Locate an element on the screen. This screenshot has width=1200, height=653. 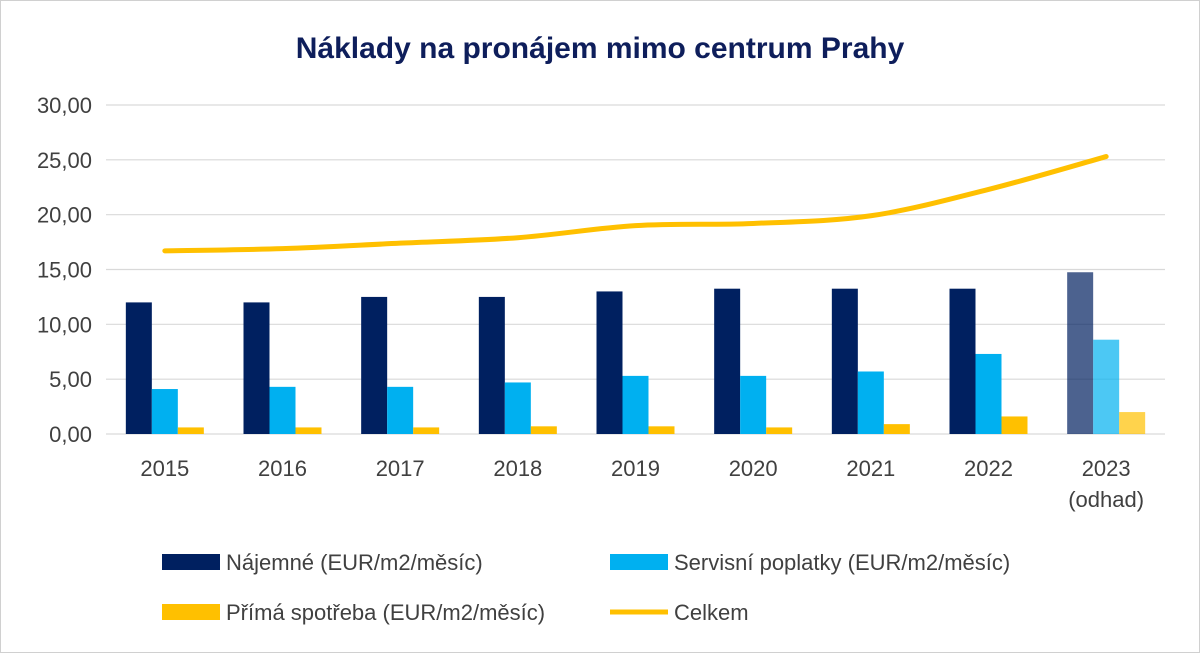
x-tick-label: 2018 is located at coordinates (517, 468).